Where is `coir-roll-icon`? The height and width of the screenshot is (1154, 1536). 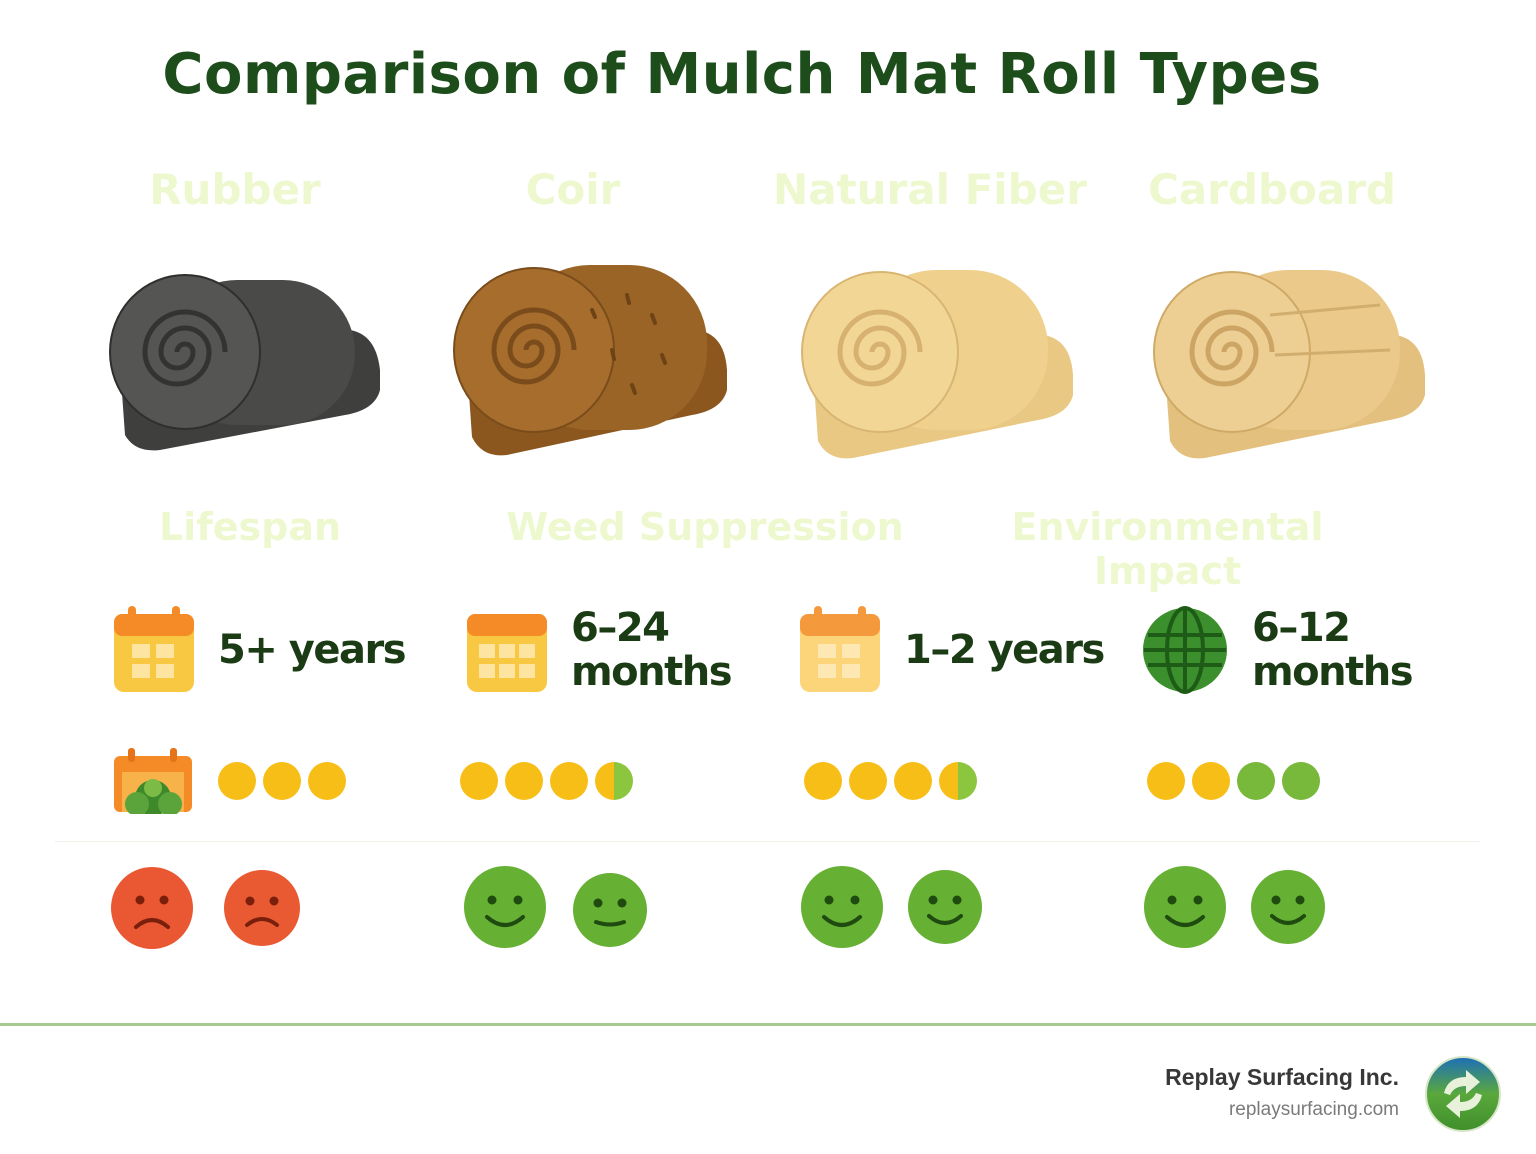 coir-roll-icon is located at coordinates (590, 360).